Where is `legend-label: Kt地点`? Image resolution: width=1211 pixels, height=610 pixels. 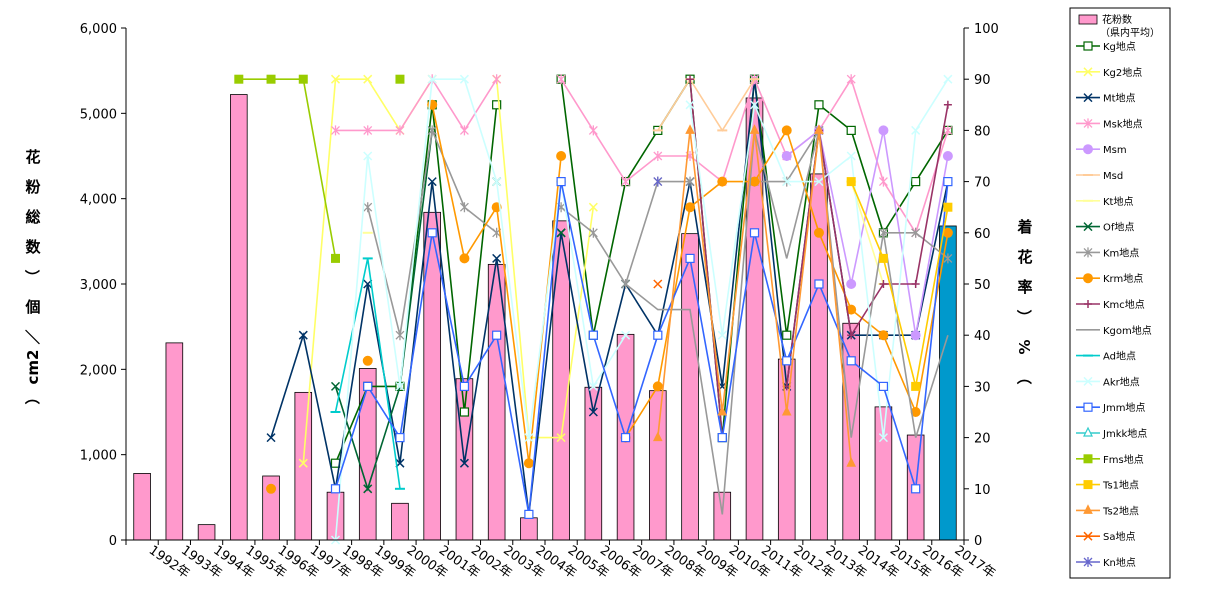
legend-label: Kt地点 is located at coordinates (1118, 201).